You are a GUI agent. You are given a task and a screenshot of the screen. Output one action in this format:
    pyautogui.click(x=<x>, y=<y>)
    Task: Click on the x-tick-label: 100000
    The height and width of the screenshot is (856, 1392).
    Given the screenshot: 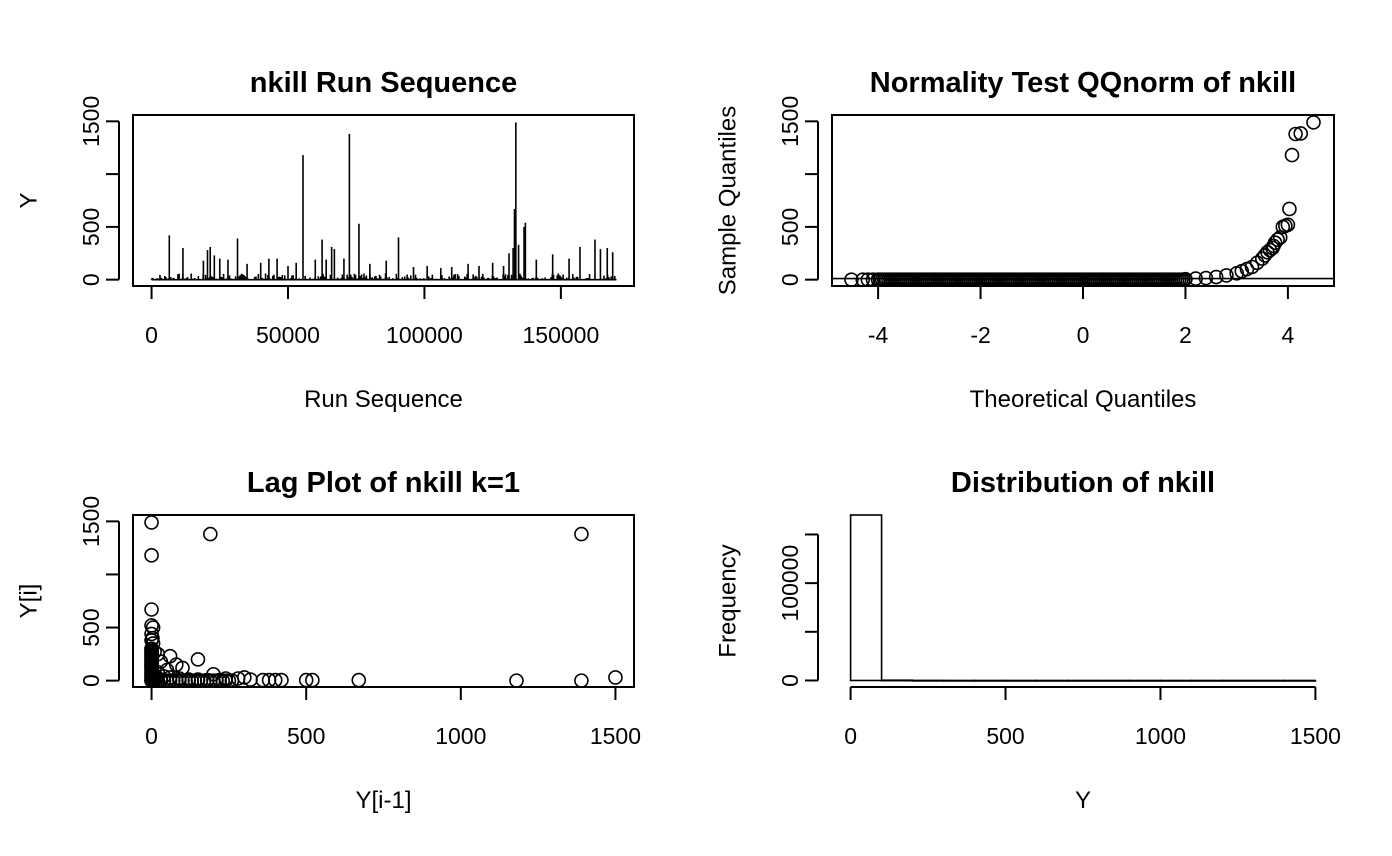 What is the action you would take?
    pyautogui.click(x=424, y=335)
    